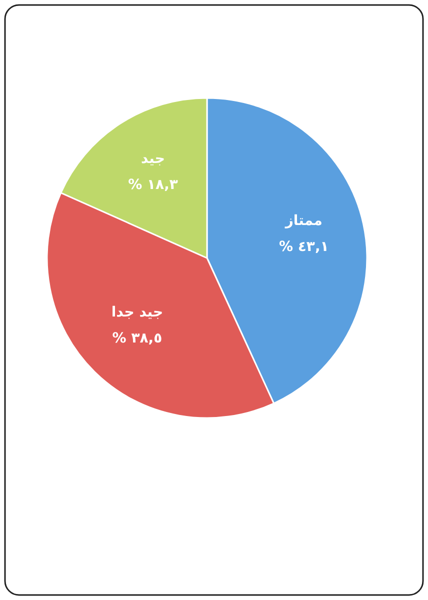 This screenshot has height=600, width=428. What do you see at coordinates (153, 158) in the screenshot?
I see `slice-label: جيد` at bounding box center [153, 158].